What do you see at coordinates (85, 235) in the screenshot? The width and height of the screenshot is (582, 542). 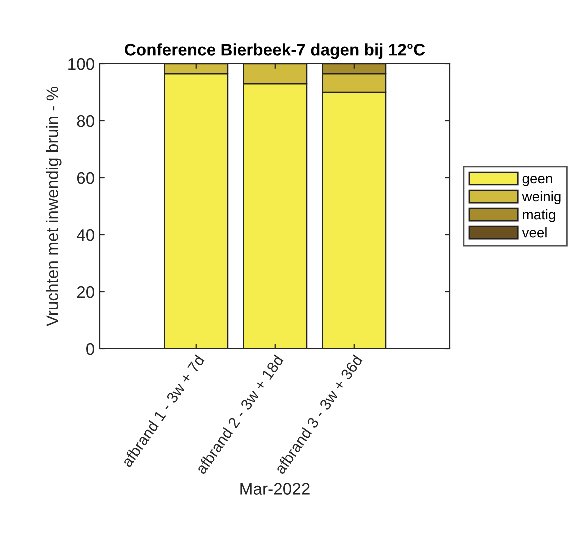 I see `y-tick-label: 40` at bounding box center [85, 235].